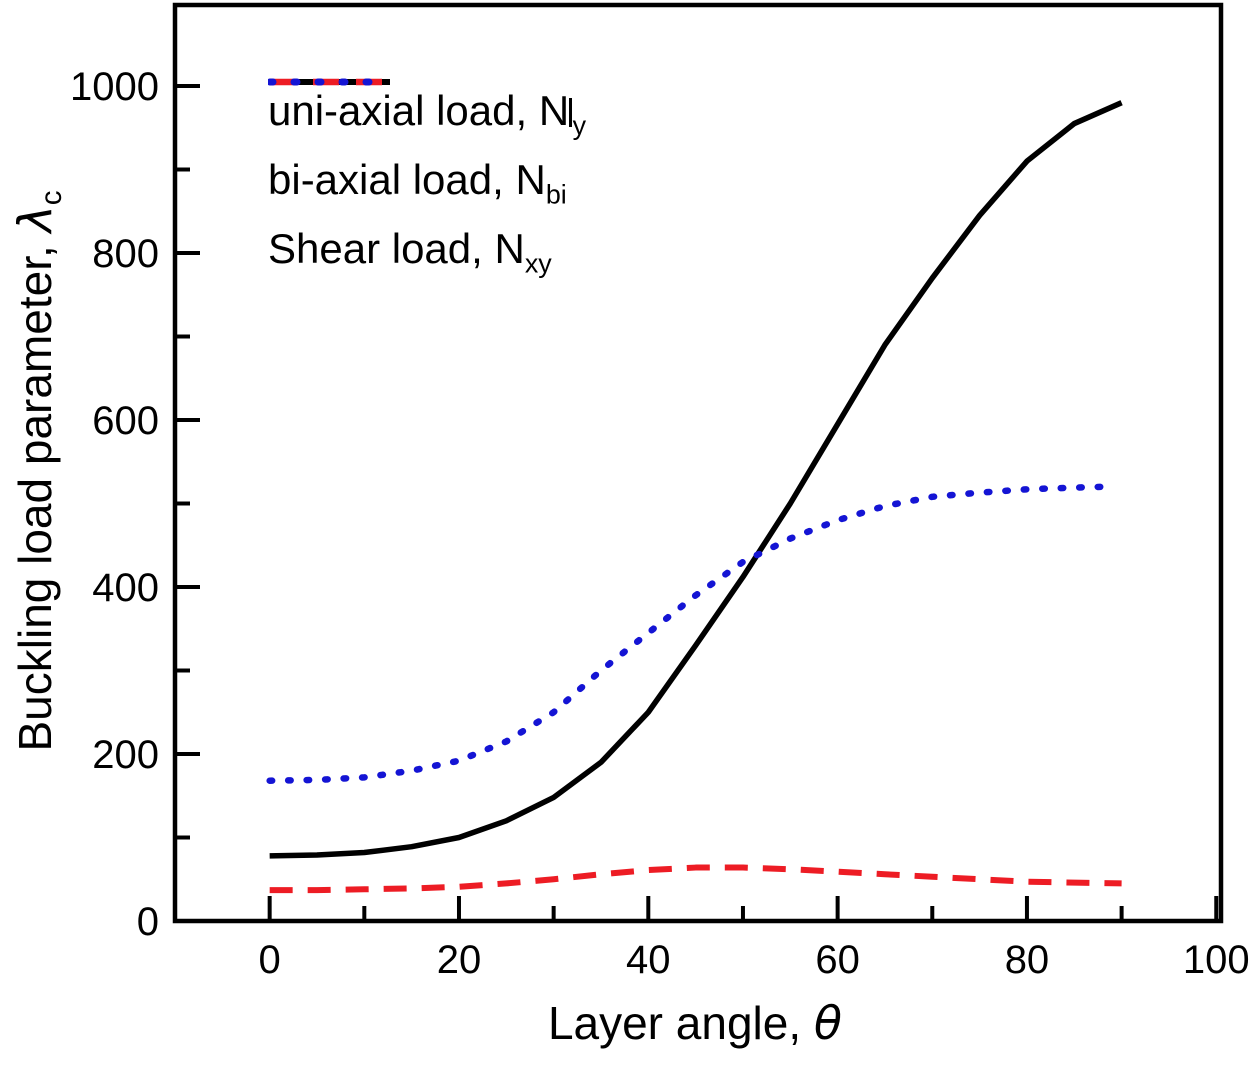 This screenshot has height=1070, width=1257. I want to click on y-tick-label: 200, so click(125, 755).